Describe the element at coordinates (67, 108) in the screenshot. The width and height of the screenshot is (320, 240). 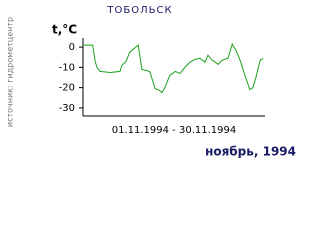
I see `y-tick-label: -30` at that location.